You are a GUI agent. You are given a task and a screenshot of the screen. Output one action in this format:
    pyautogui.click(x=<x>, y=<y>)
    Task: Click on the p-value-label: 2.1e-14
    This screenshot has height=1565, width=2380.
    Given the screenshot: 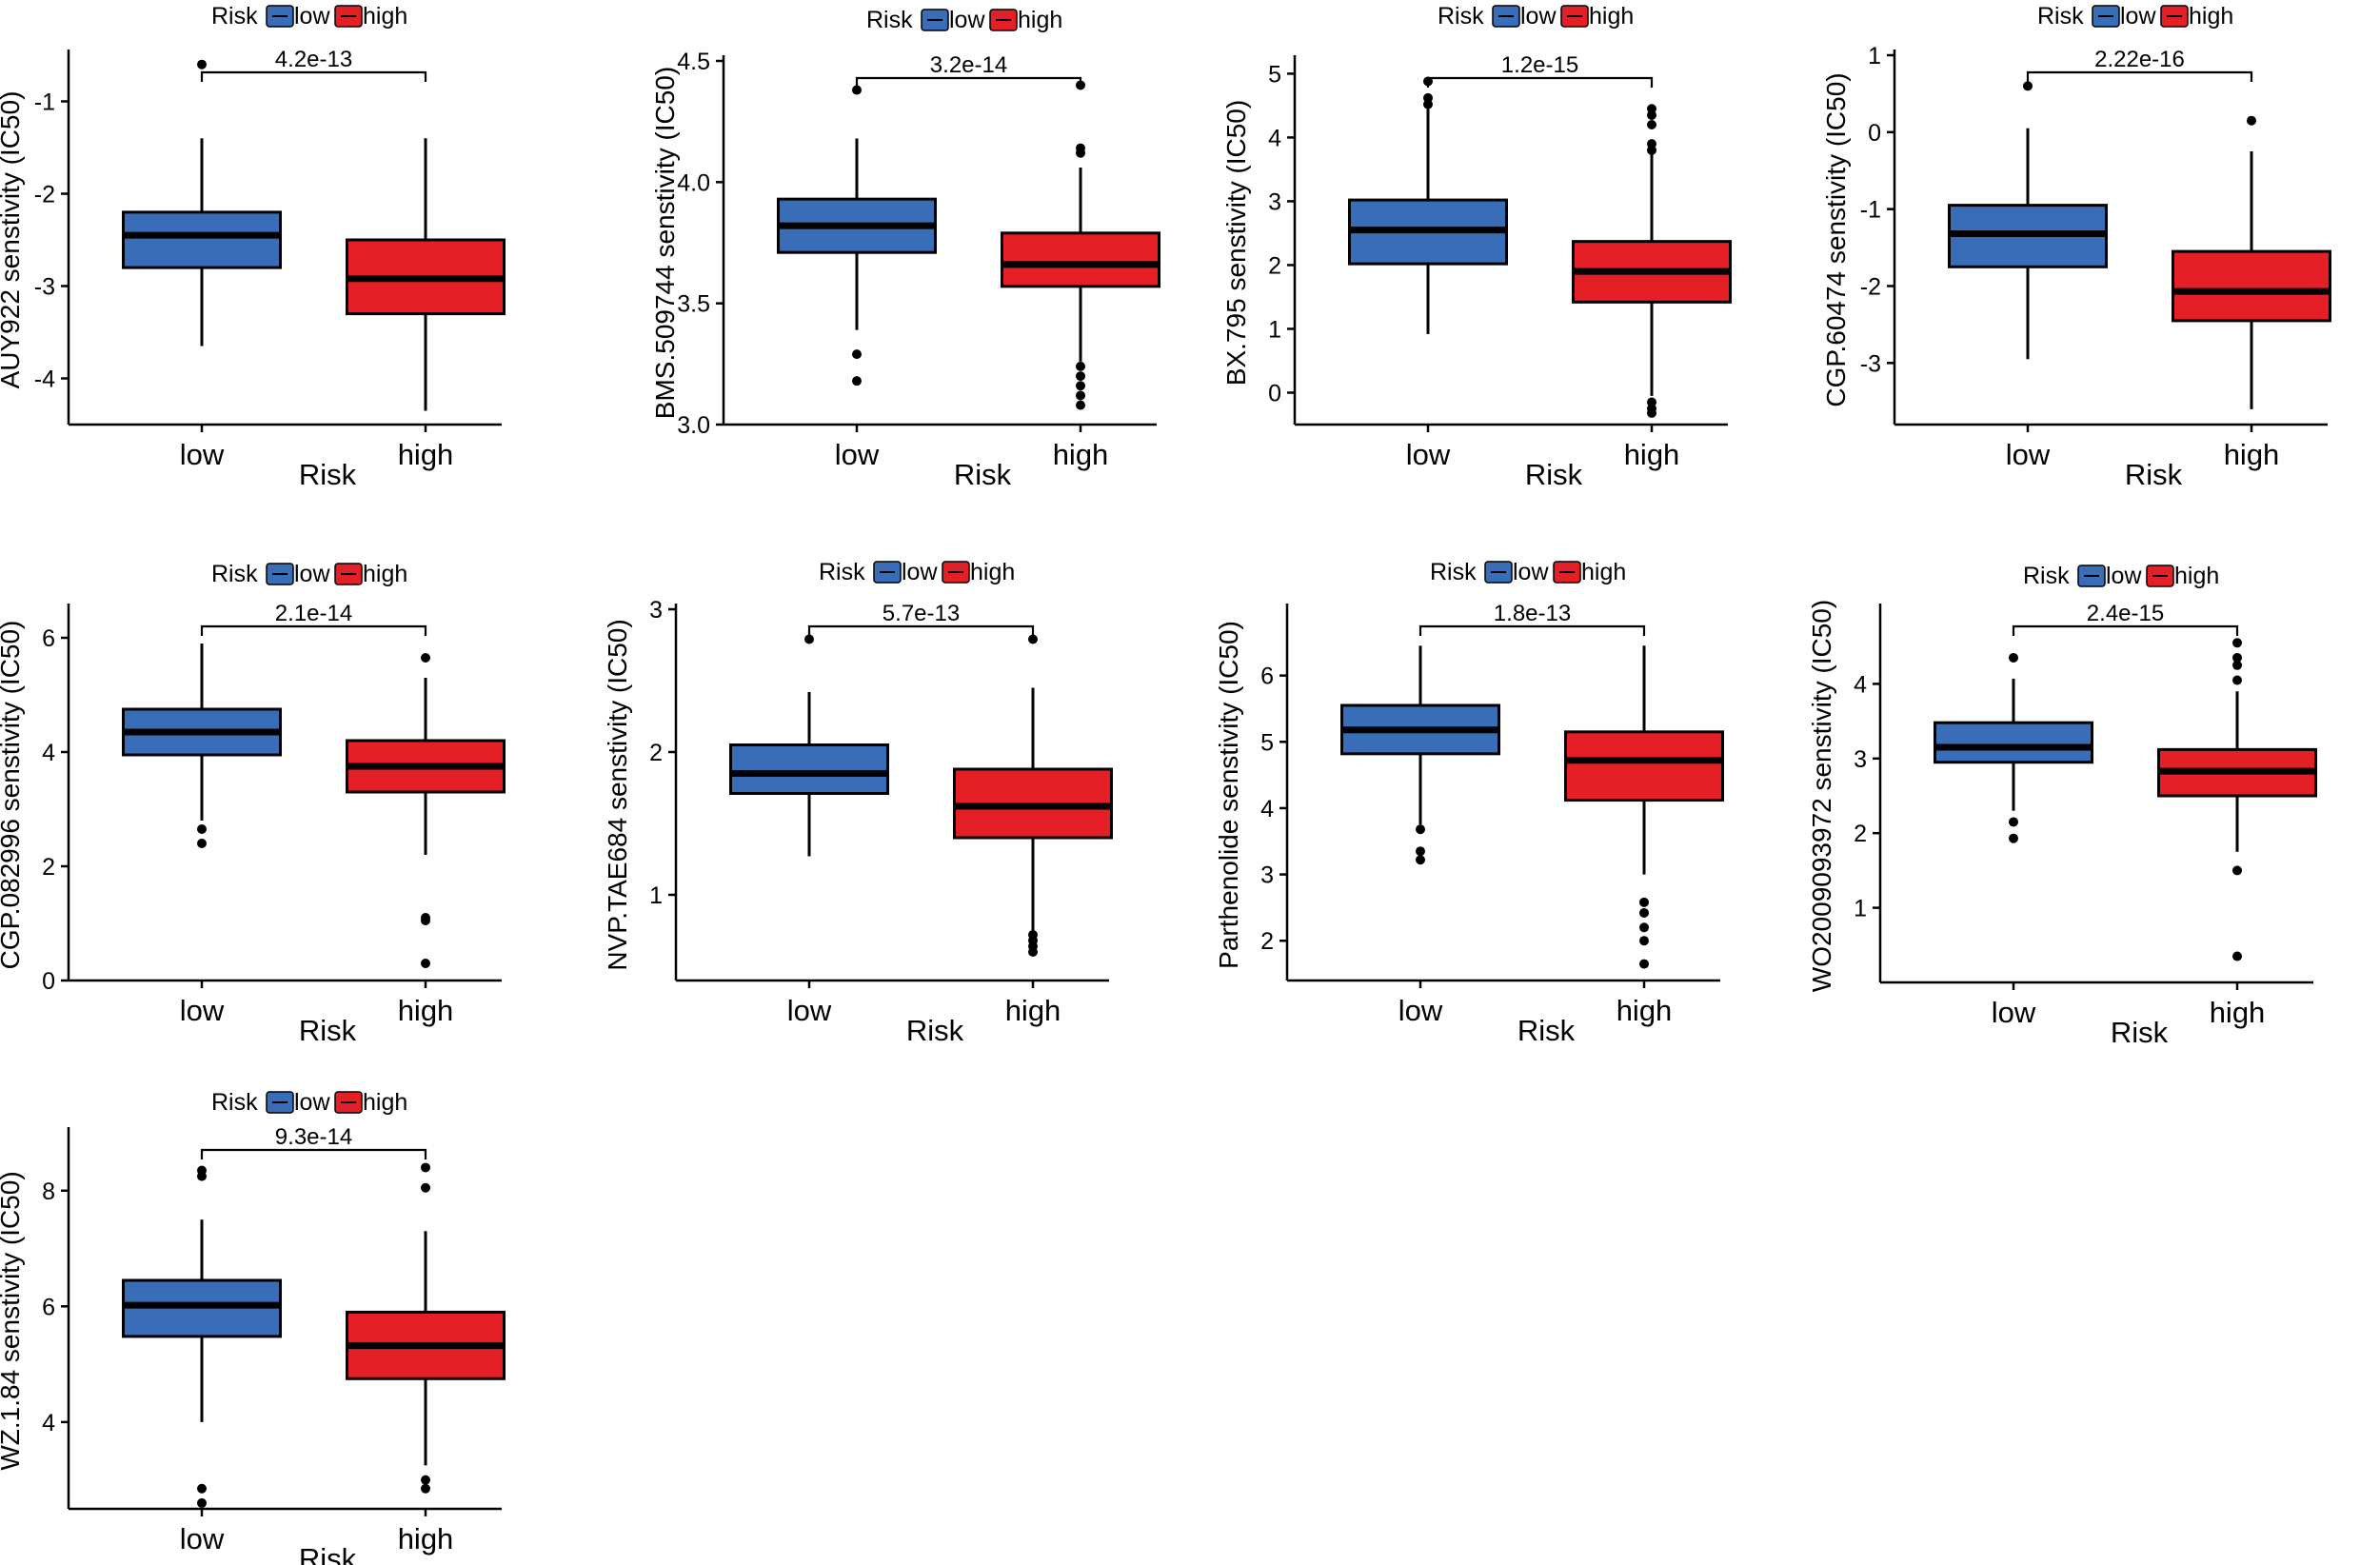 What is the action you would take?
    pyautogui.click(x=313, y=613)
    